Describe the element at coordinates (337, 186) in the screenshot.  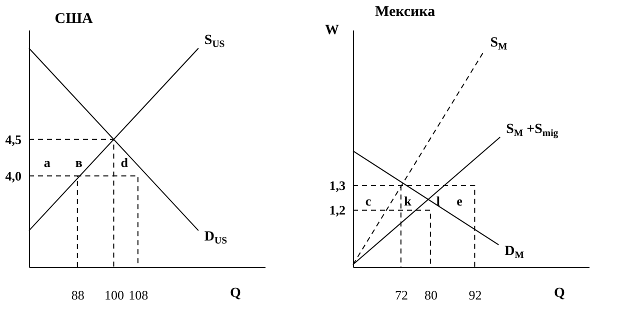
I see `y-tick-label: 1,3` at that location.